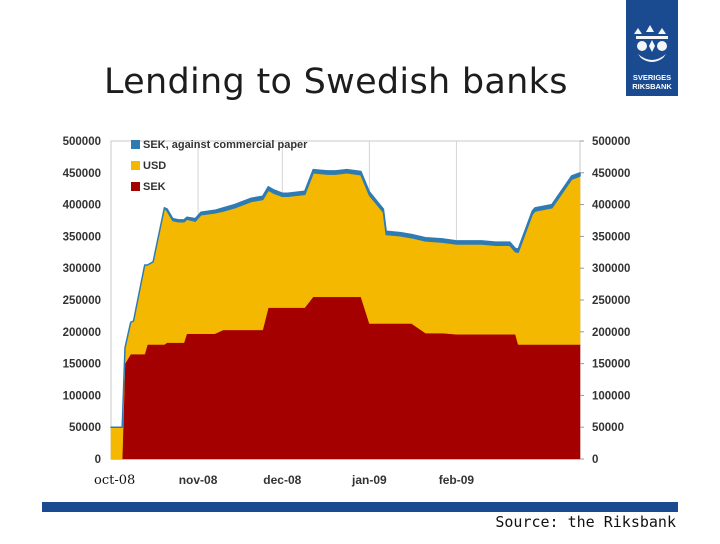 The width and height of the screenshot is (720, 544). Describe the element at coordinates (457, 480) in the screenshot. I see `x-tick-label: feb-09` at that location.